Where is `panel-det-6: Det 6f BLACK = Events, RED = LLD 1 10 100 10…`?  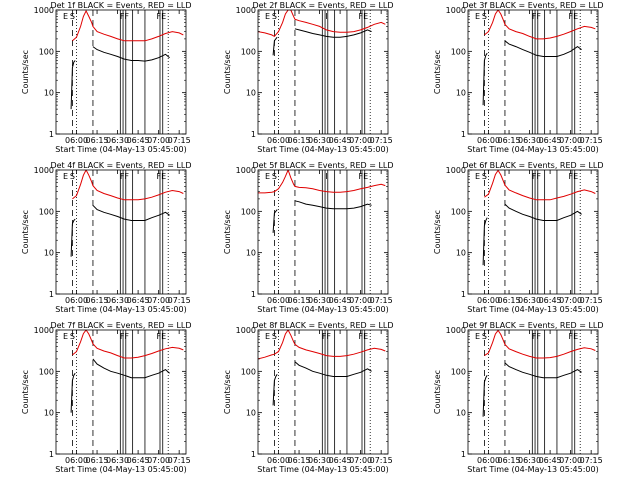 panel-det-6: Det 6f BLACK = Events, RED = LLD 1 10 100 10… is located at coordinates (518, 237).